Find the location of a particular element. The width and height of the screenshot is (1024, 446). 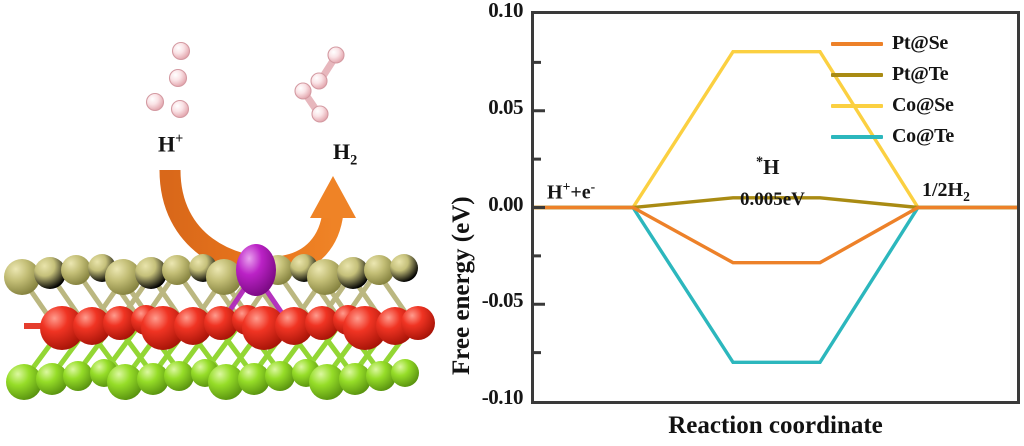

y-tick-label: 0.00 is located at coordinates (505, 203).